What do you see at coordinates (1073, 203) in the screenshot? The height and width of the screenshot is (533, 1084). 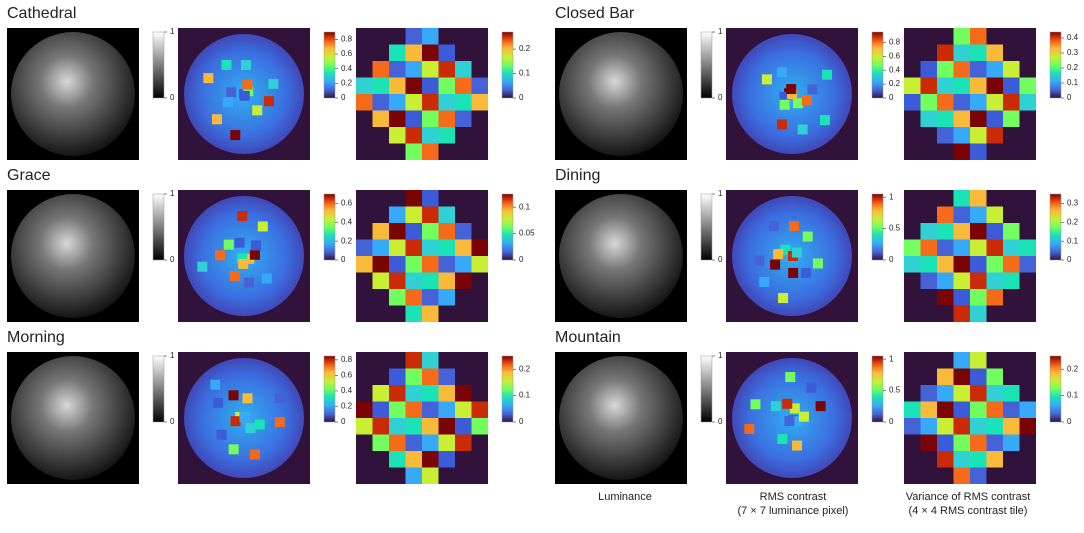 I see `colorbar-tick-label: 0.3` at bounding box center [1073, 203].